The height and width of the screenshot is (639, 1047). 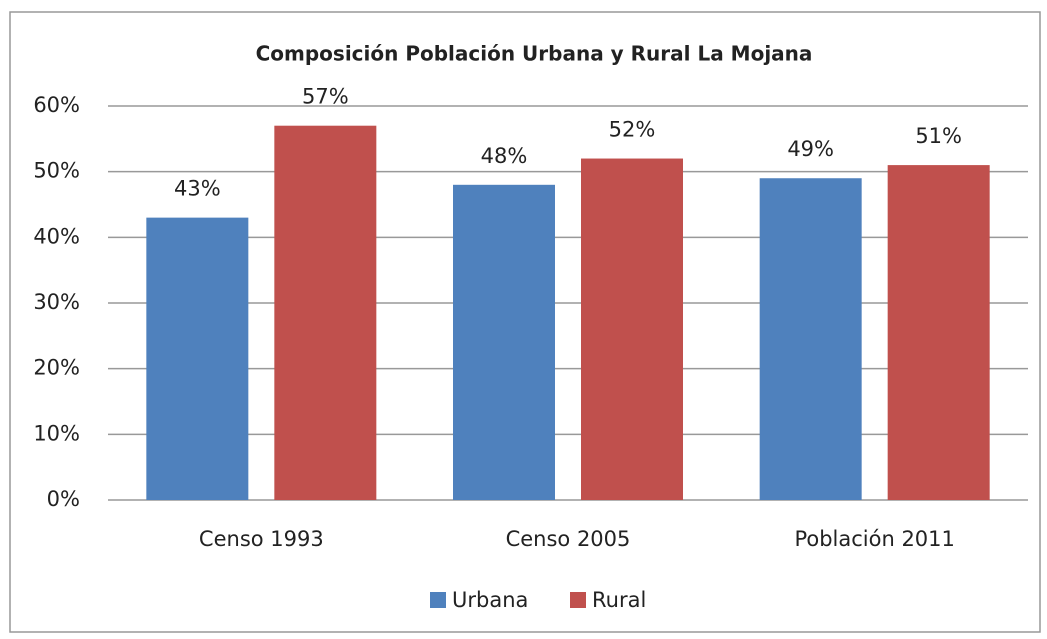 I want to click on x-tick-label: Población 2011, so click(x=874, y=539).